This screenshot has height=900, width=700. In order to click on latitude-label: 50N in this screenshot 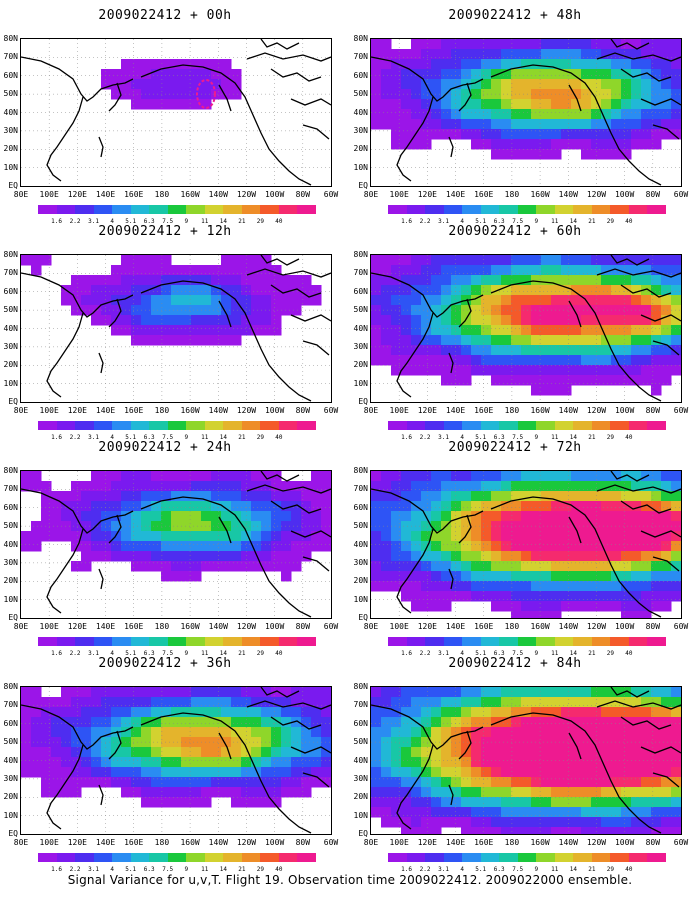, I will do `click(10, 742)`.